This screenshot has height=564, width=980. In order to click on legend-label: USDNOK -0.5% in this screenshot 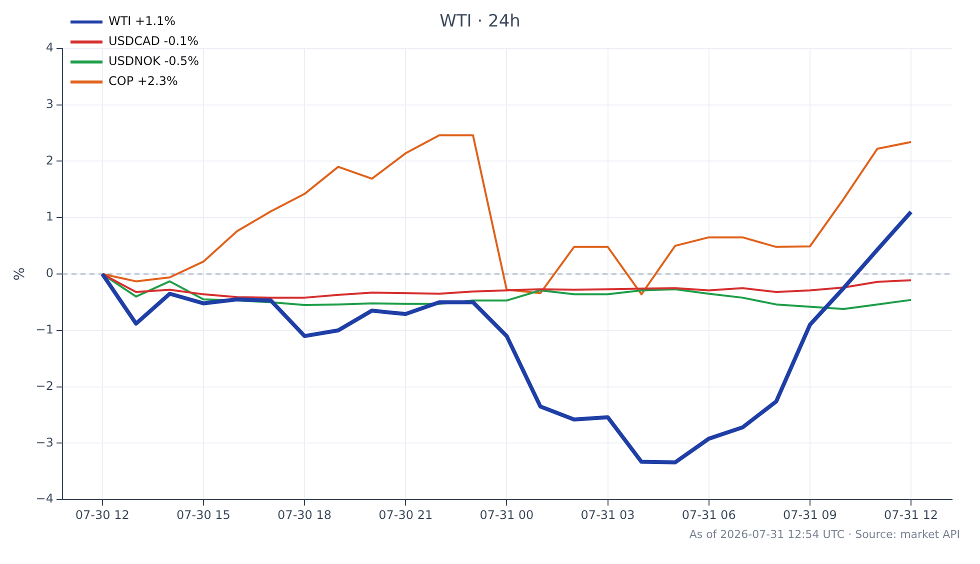, I will do `click(154, 61)`.